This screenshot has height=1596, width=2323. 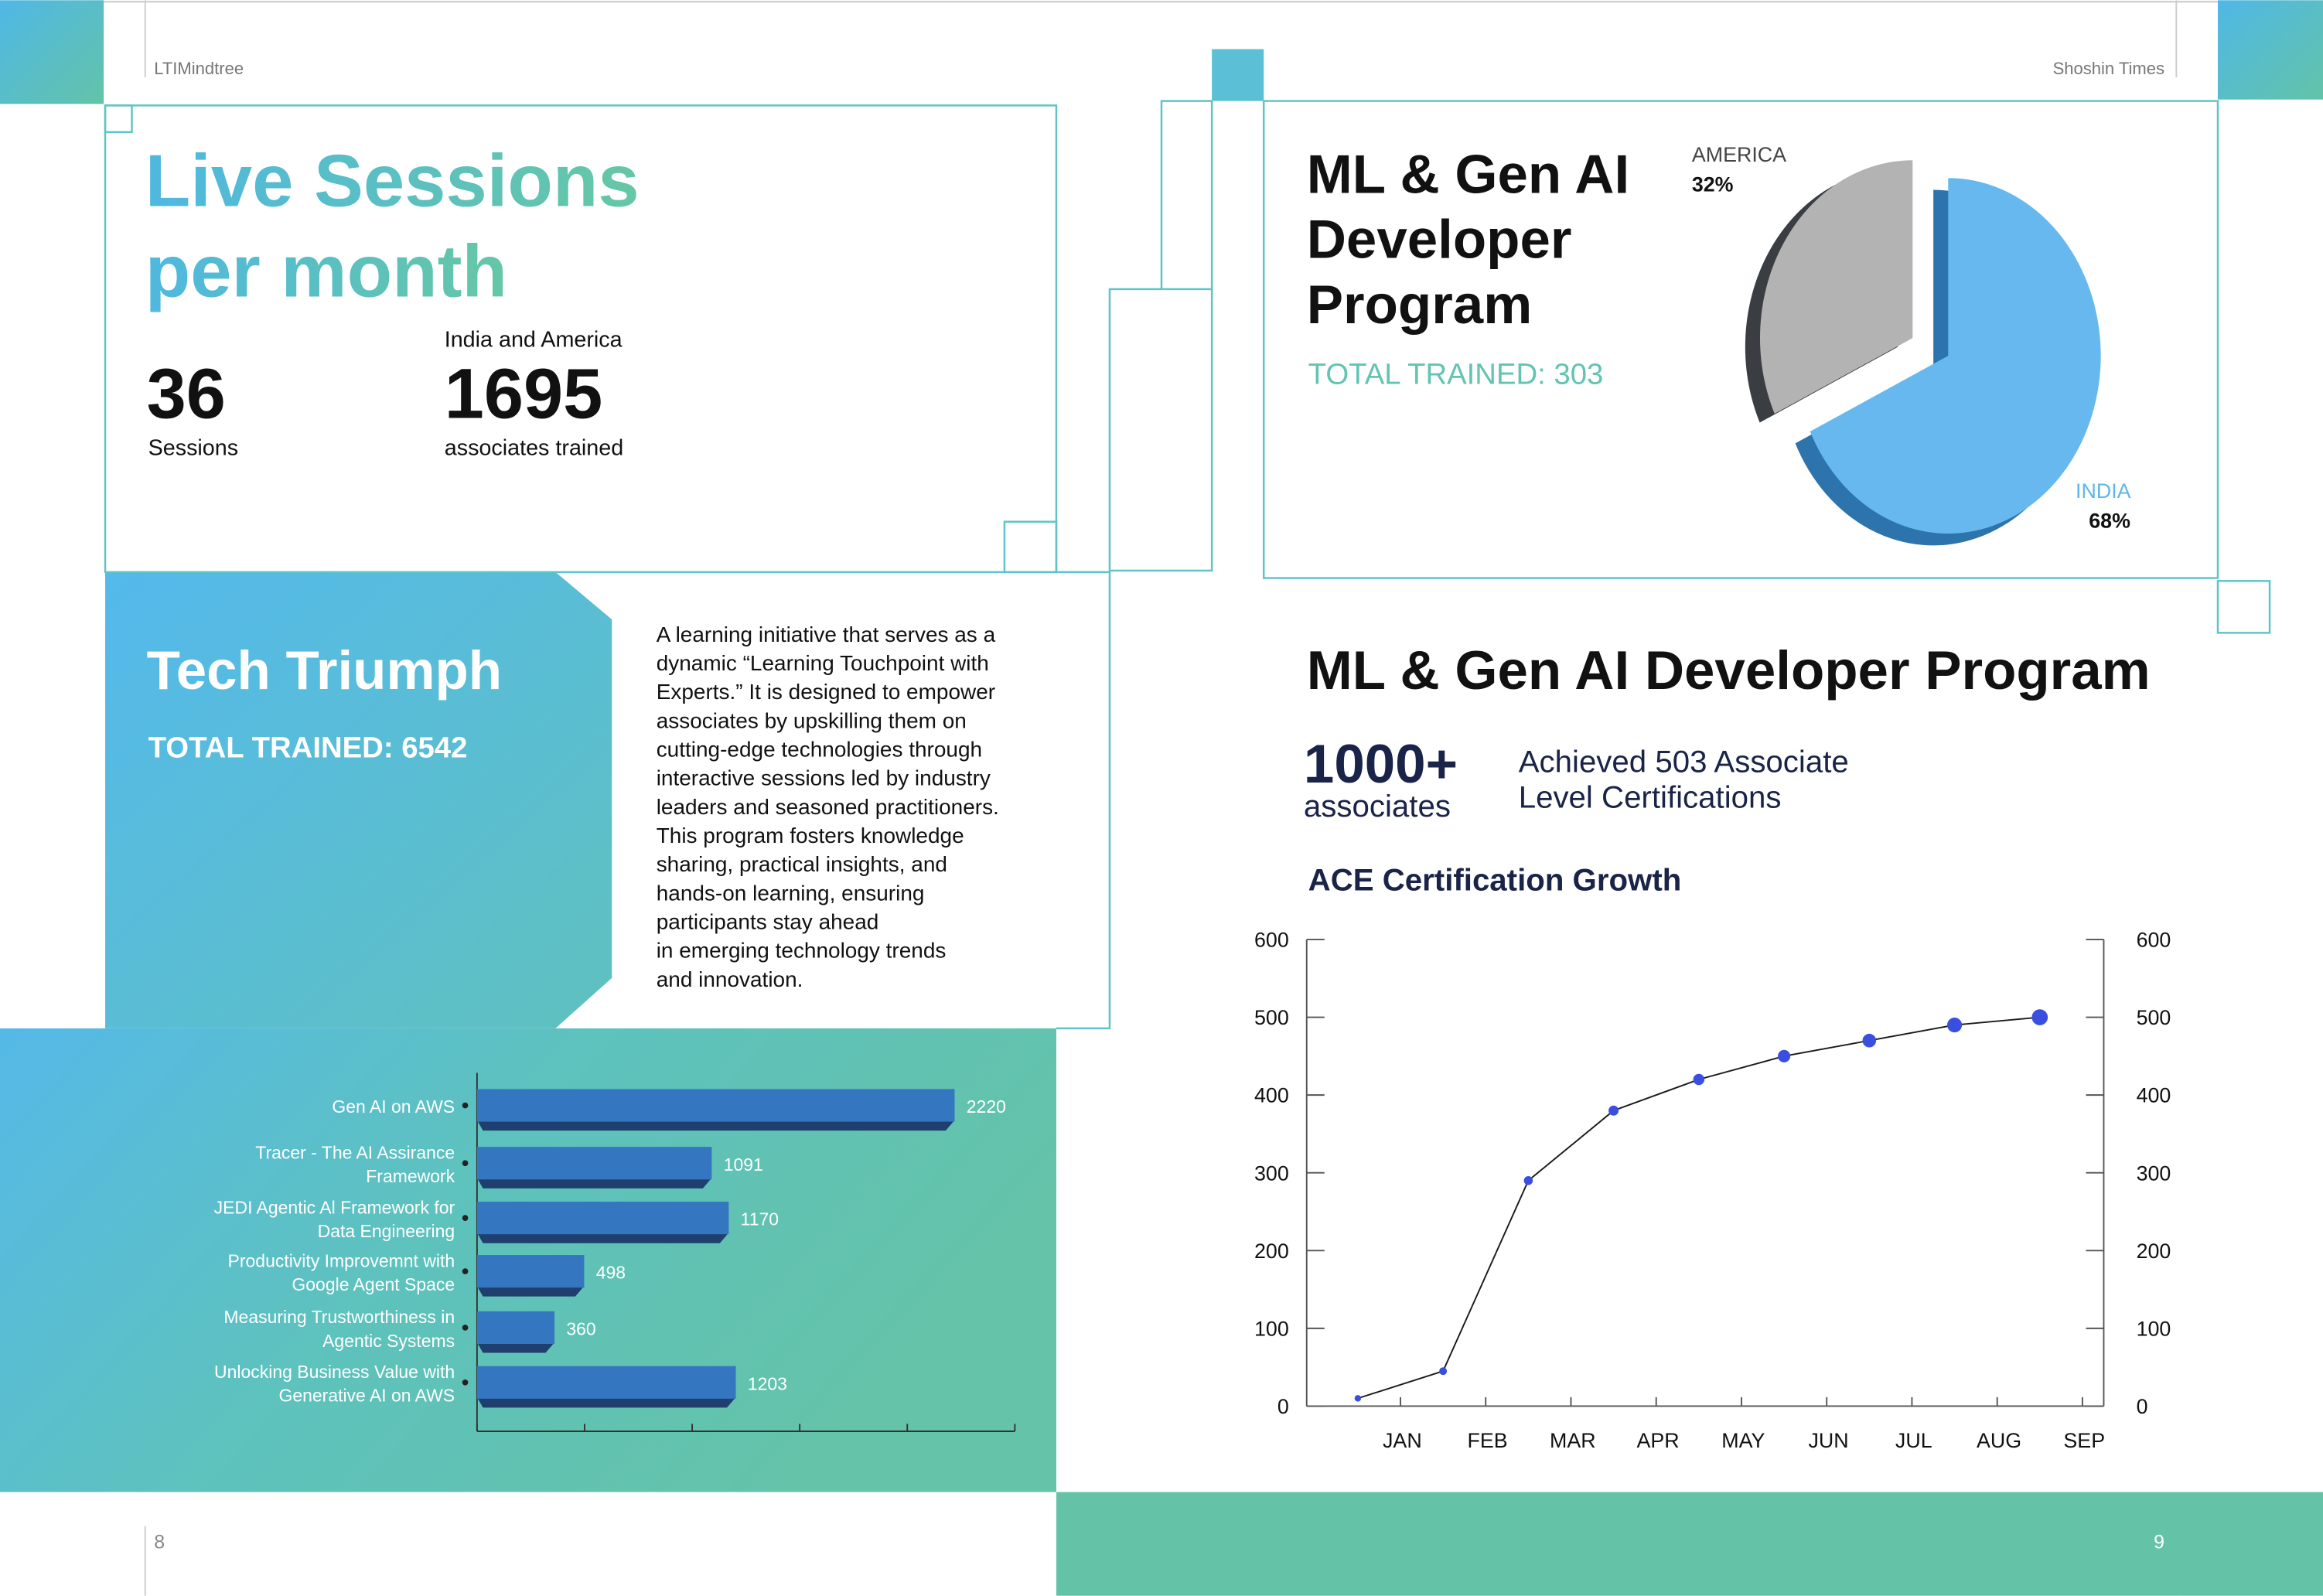 I want to click on page-number: 9, so click(x=2159, y=1542).